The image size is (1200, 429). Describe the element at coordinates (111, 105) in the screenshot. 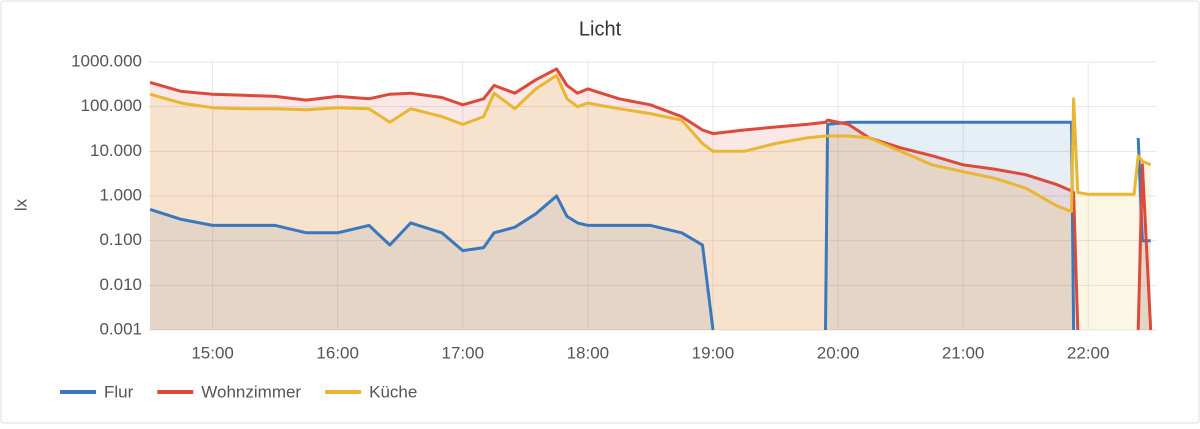

I see `y-tick-label: 100.000` at that location.